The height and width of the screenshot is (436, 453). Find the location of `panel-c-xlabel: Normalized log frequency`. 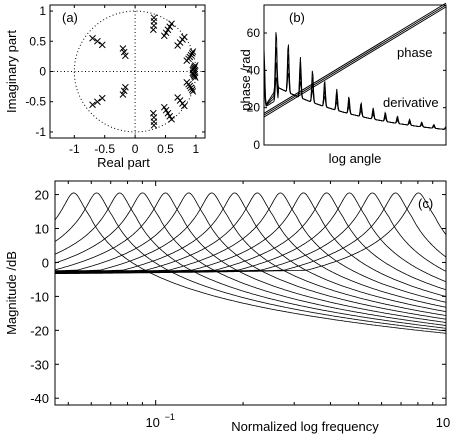

panel-c-xlabel: Normalized log frequency is located at coordinates (305, 426).